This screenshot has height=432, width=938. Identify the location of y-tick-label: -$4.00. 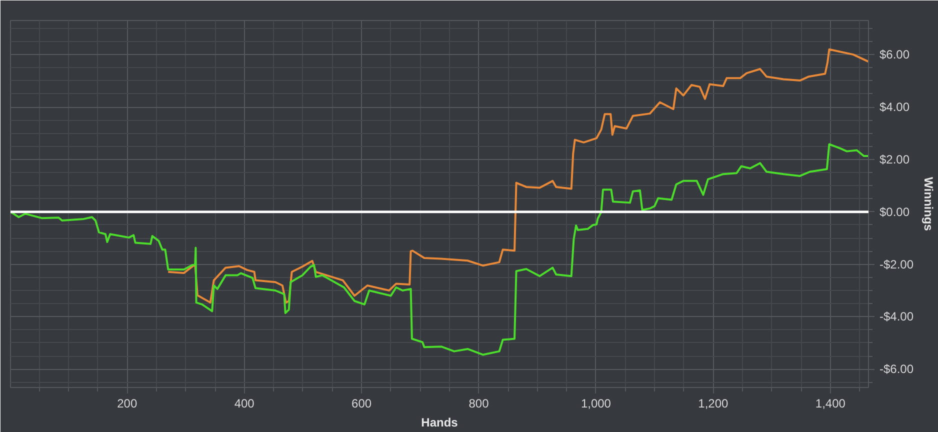
(897, 317).